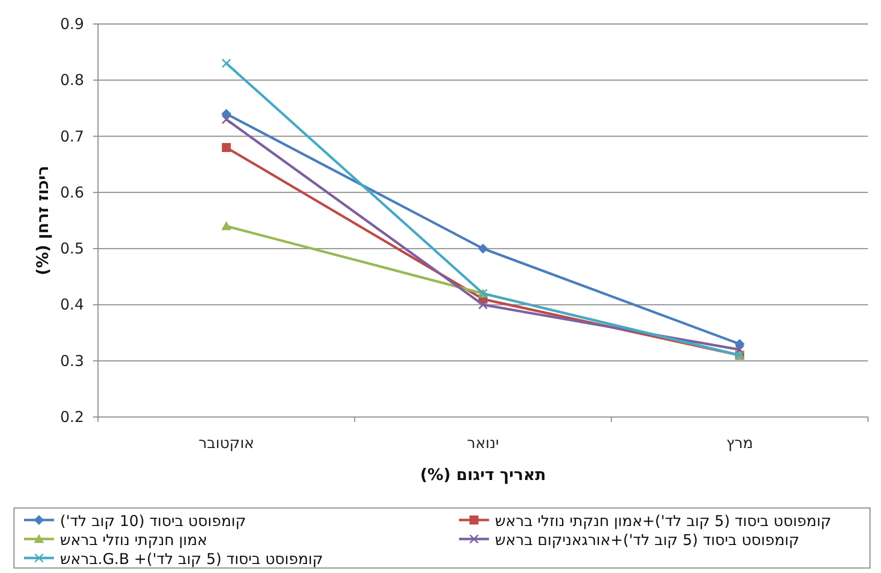  What do you see at coordinates (72, 80) in the screenshot?
I see `y-tick-label: 0.8` at bounding box center [72, 80].